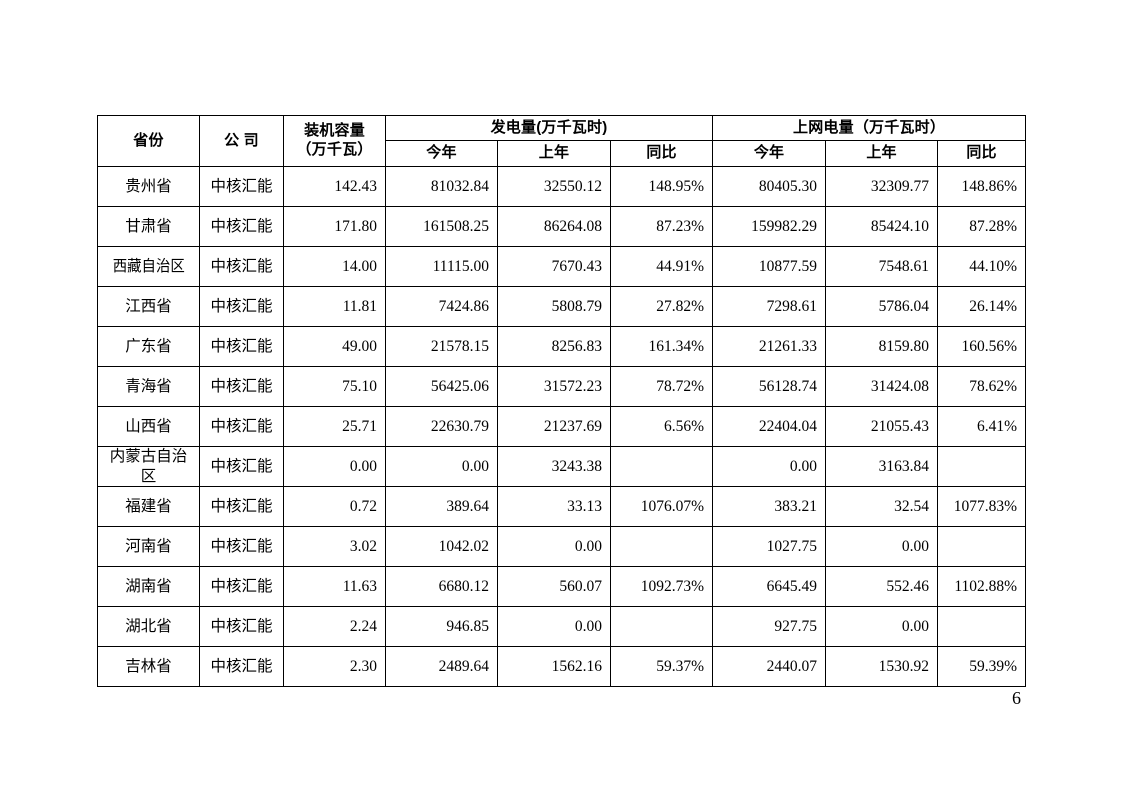  What do you see at coordinates (554, 386) in the screenshot?
I see `cell-generation-last-year: 31572.23` at bounding box center [554, 386].